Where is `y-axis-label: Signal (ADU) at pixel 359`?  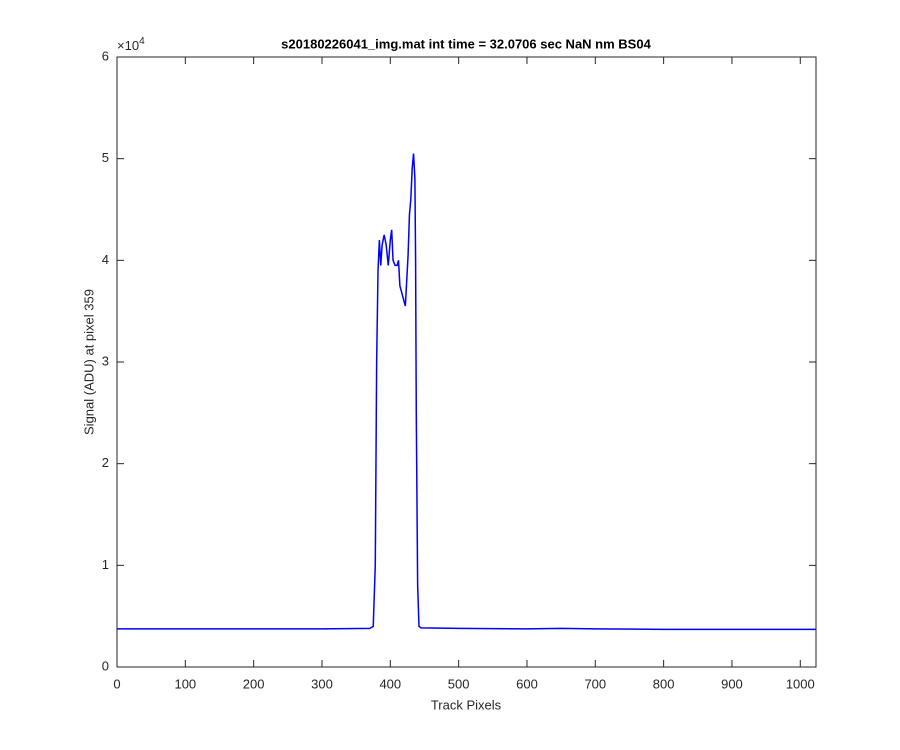
y-axis-label: Signal (ADU) at pixel 359 is located at coordinates (88, 362).